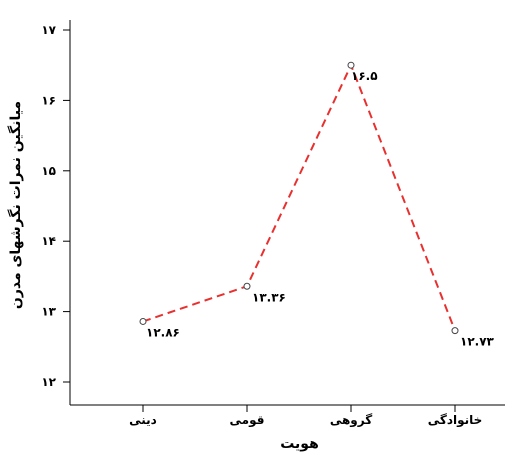 The image size is (520, 455). What do you see at coordinates (48, 30) in the screenshot?
I see `y-tick-label: ۱۷` at bounding box center [48, 30].